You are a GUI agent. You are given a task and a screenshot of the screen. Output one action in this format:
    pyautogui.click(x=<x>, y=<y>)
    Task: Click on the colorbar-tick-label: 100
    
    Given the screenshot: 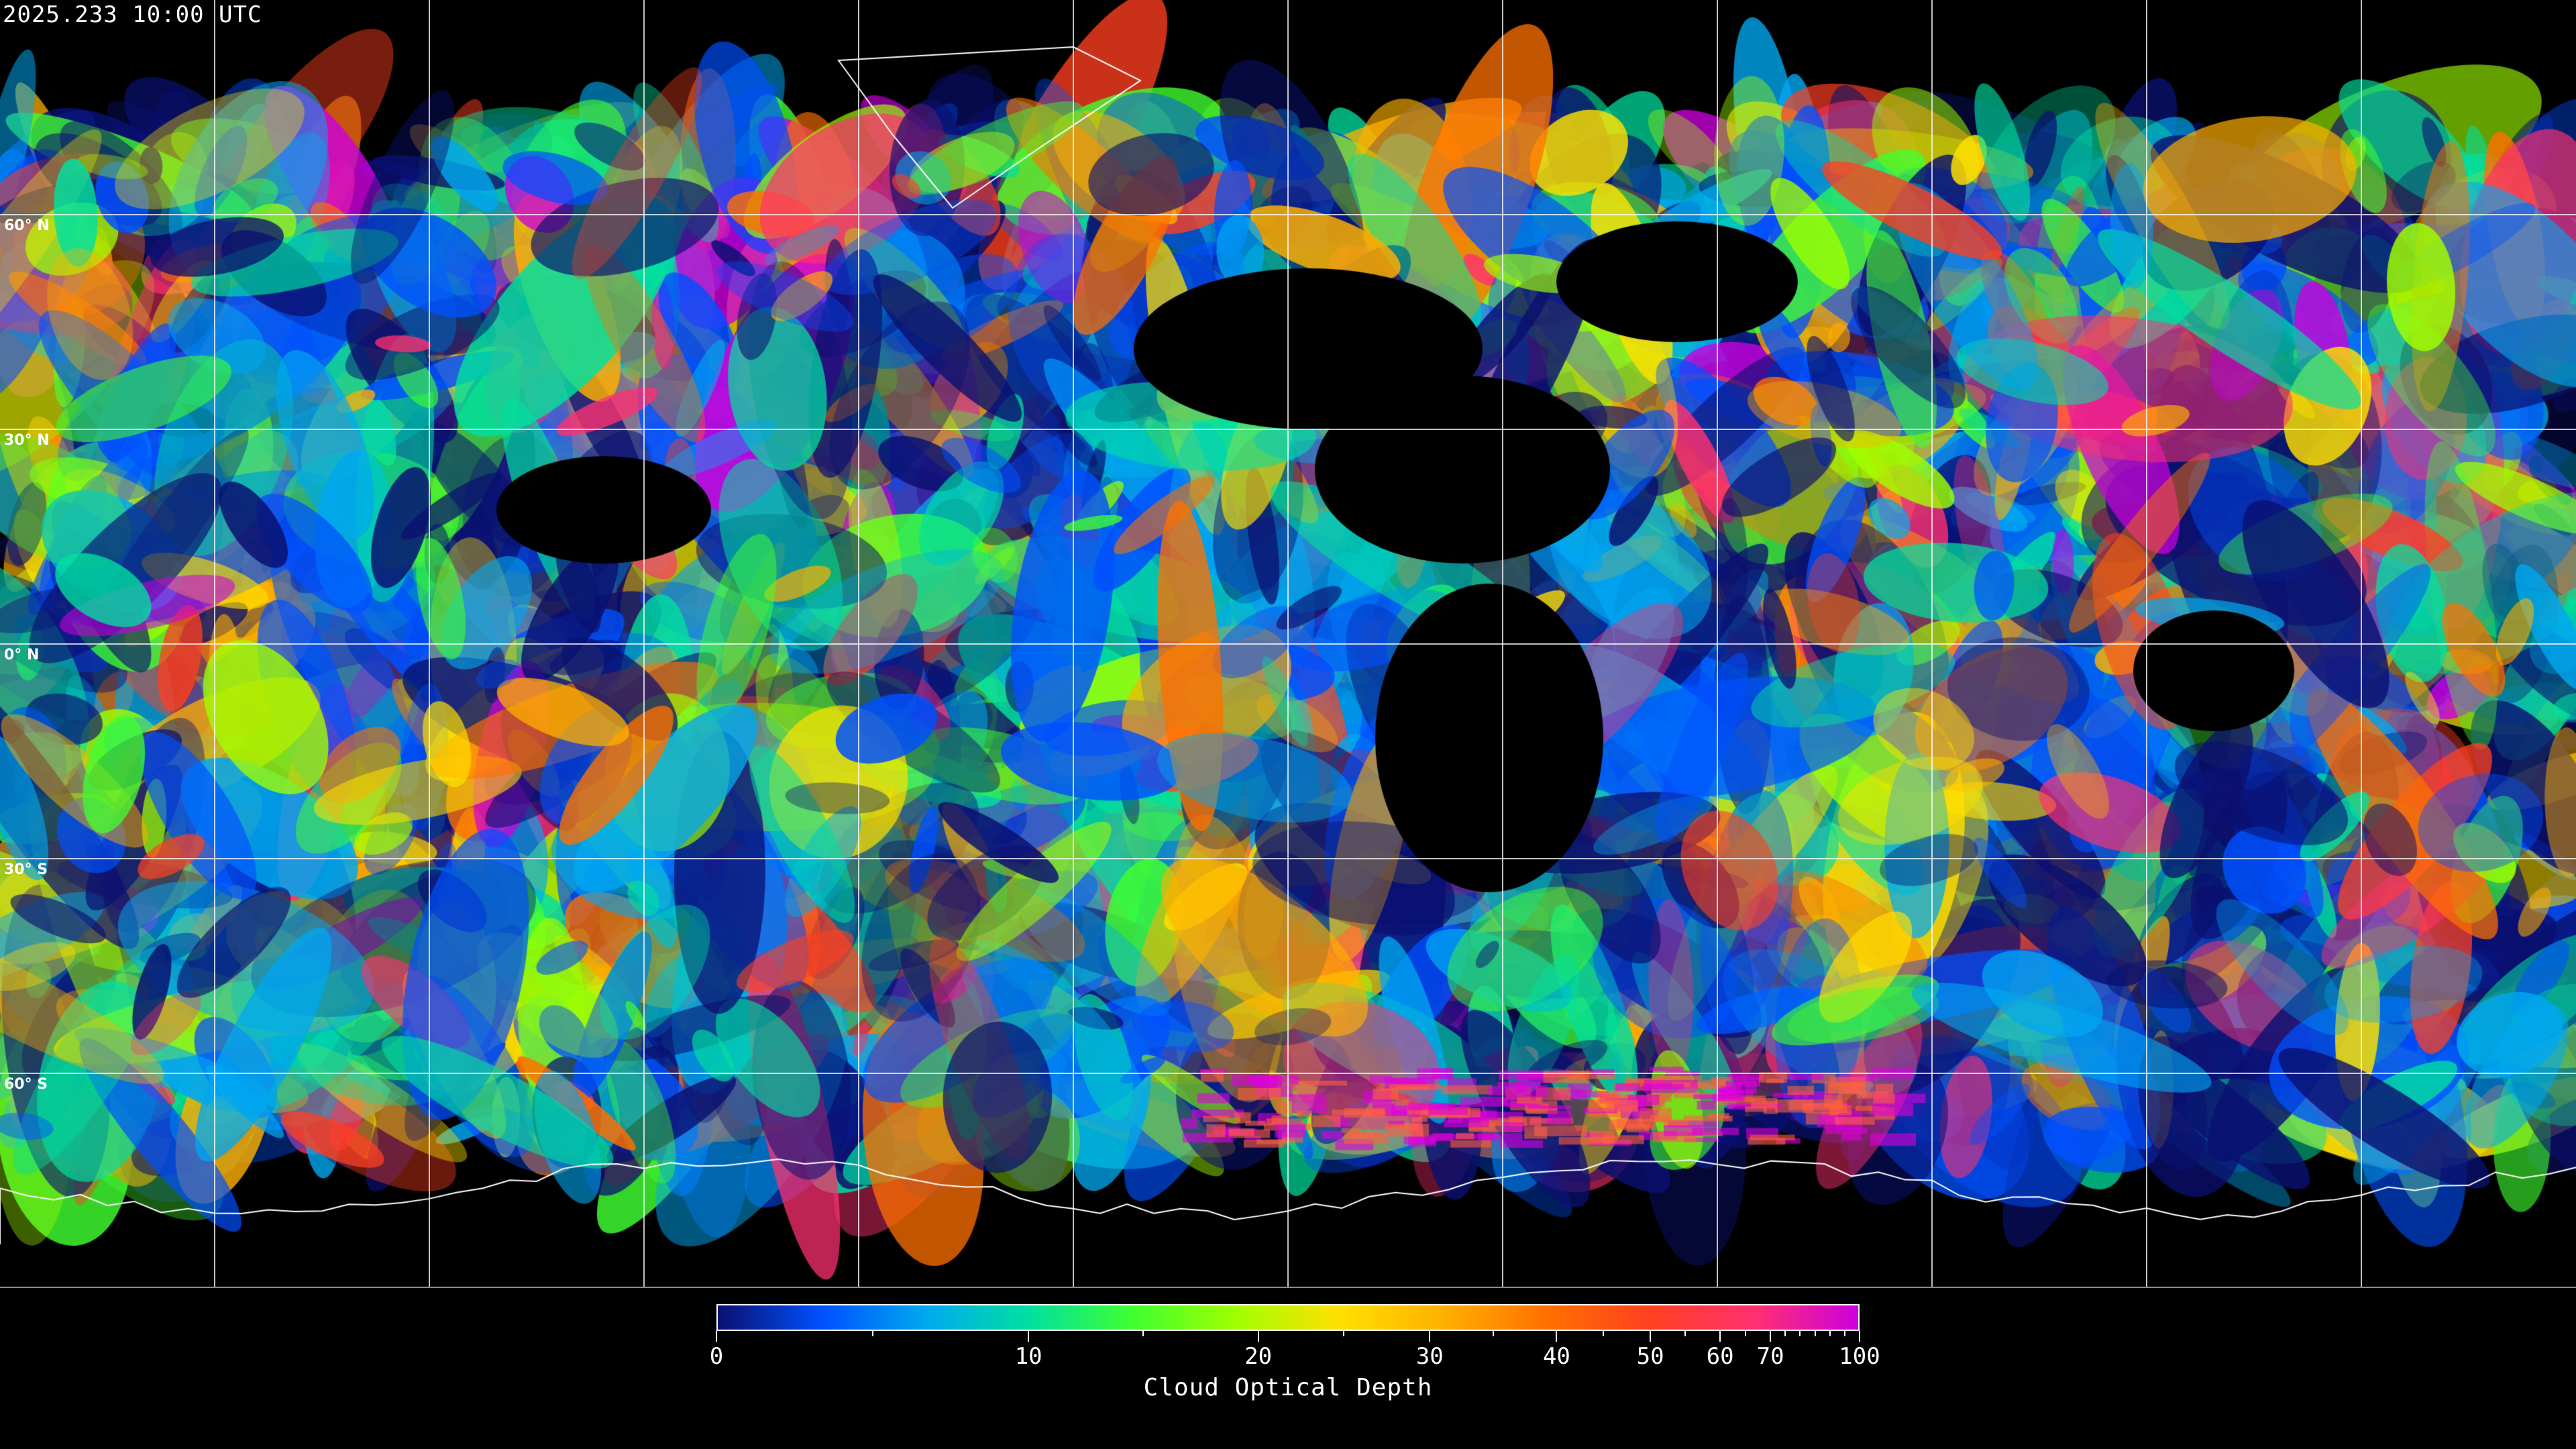 What is the action you would take?
    pyautogui.click(x=1859, y=1356)
    